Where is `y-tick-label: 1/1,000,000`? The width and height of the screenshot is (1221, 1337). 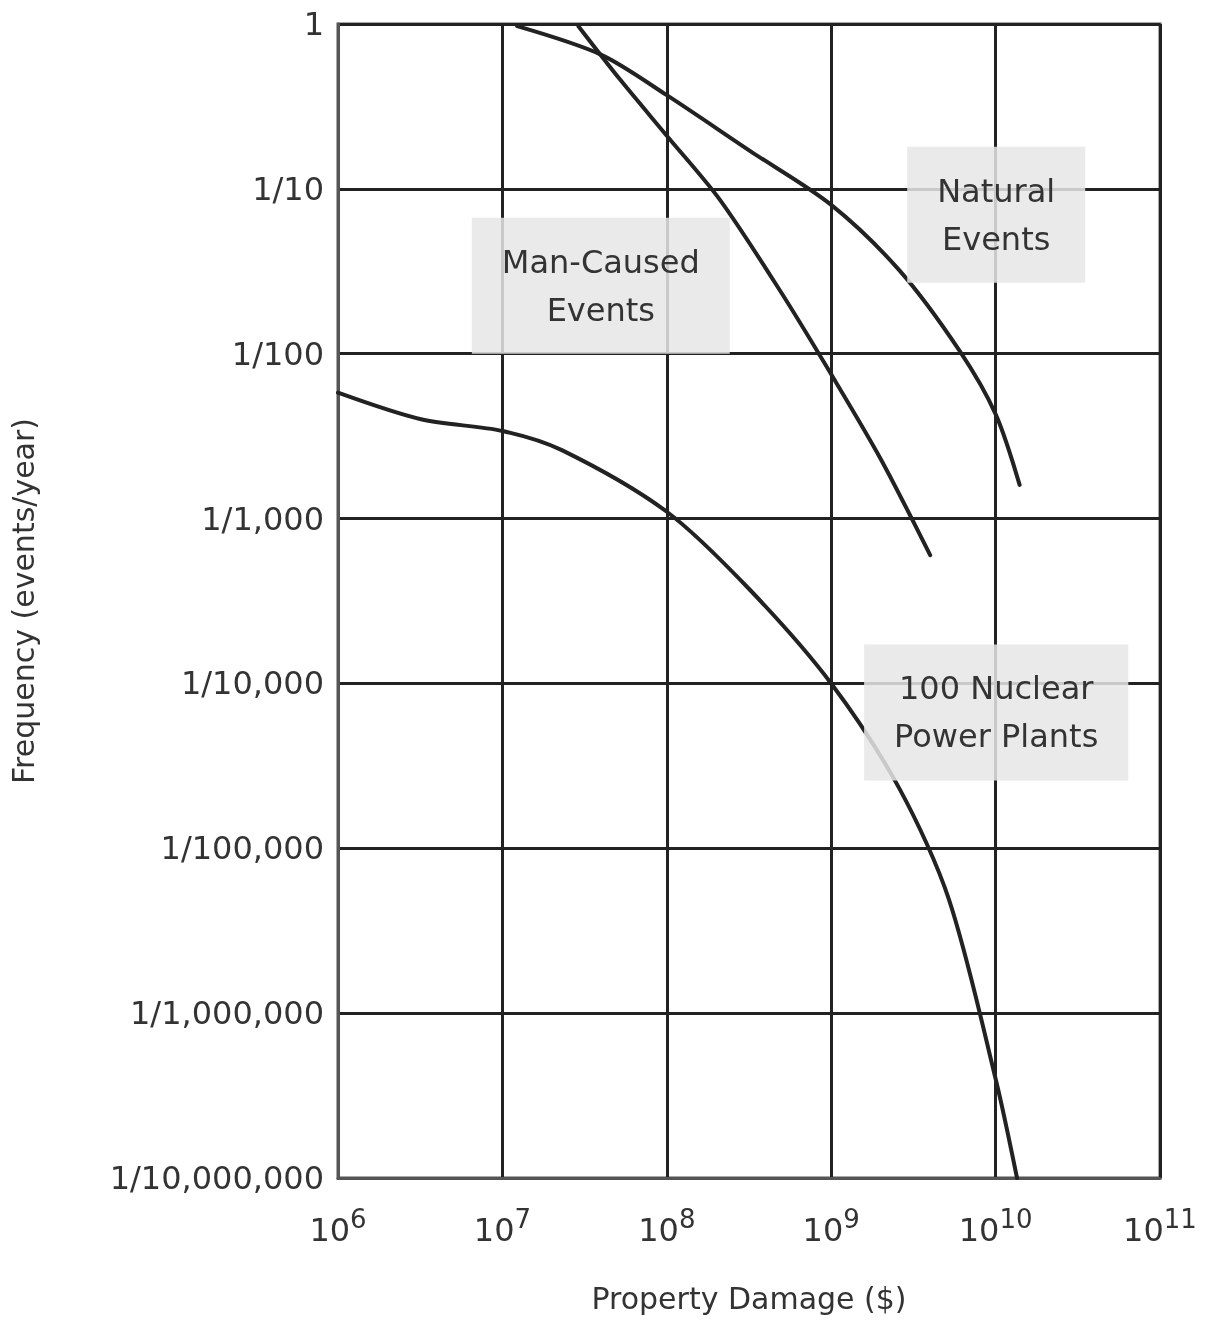 y-tick-label: 1/1,000,000 is located at coordinates (227, 1013).